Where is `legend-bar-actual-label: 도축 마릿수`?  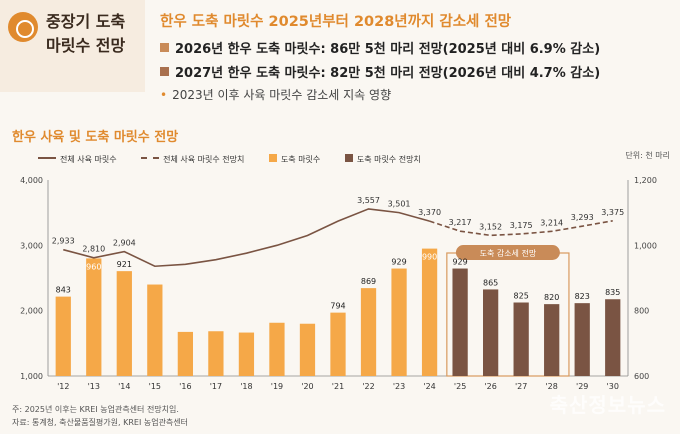
legend-bar-actual-label: 도축 마릿수 is located at coordinates (300, 159).